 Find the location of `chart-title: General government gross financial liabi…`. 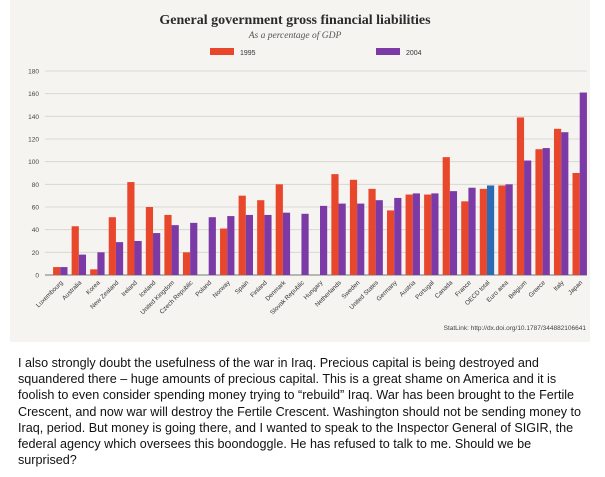

chart-title: General government gross financial liabi… is located at coordinates (295, 20).